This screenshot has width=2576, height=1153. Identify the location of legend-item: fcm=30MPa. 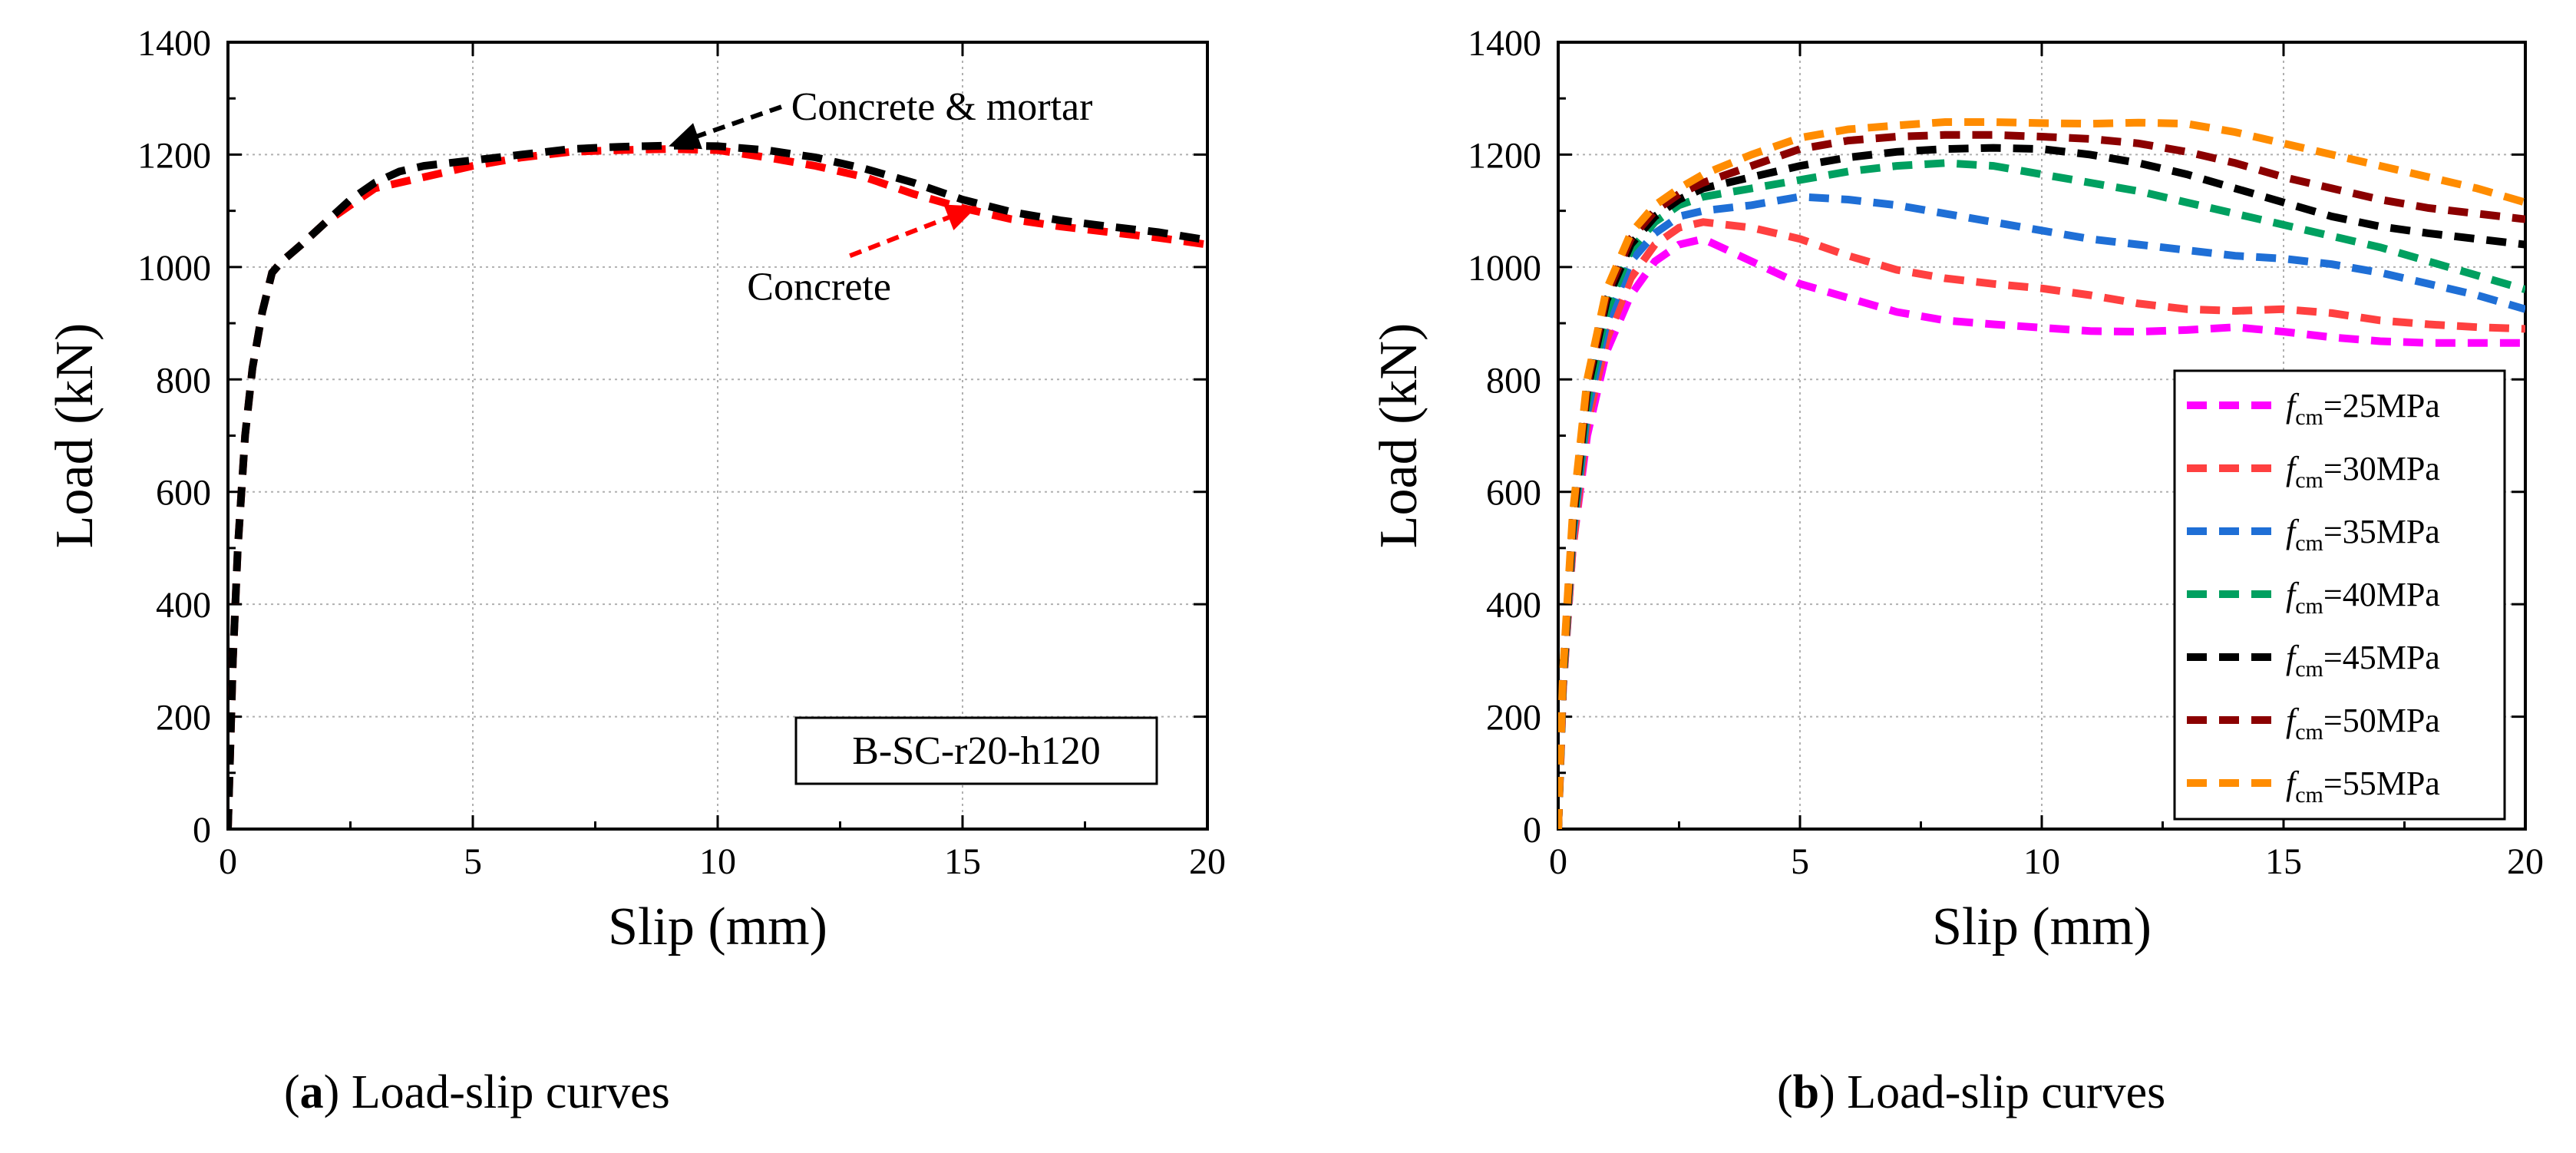
(2313, 471).